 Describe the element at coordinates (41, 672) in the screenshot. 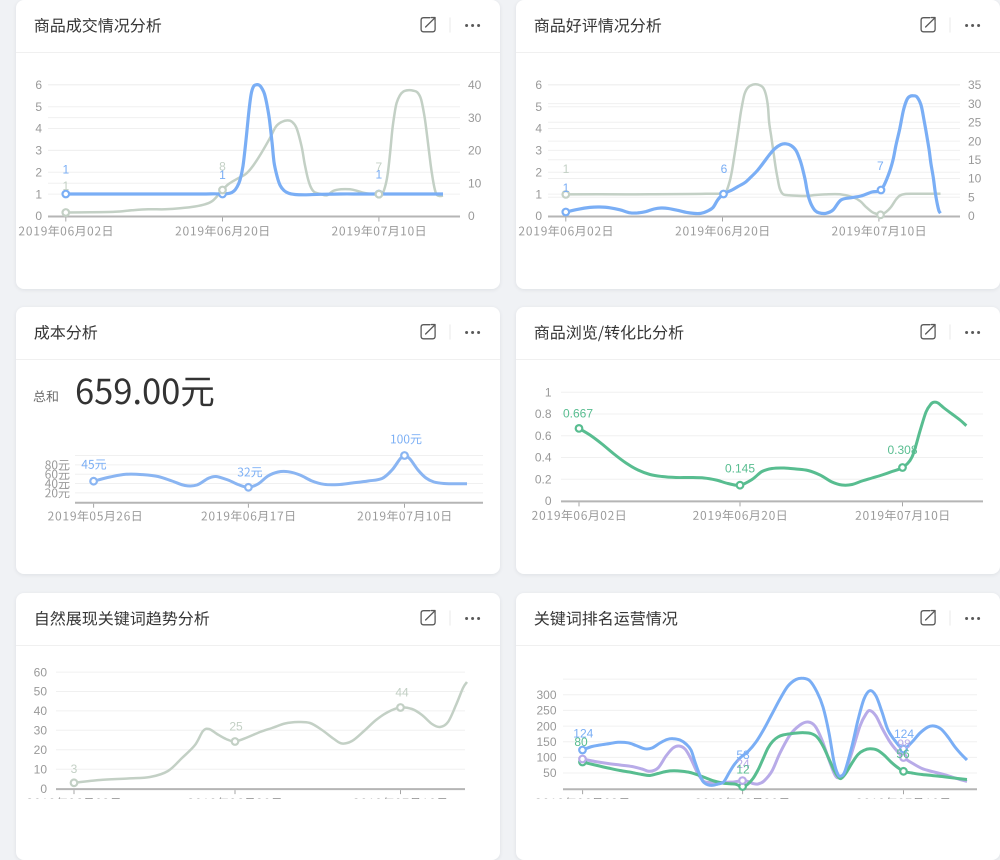

I see `svg-text: 60` at that location.